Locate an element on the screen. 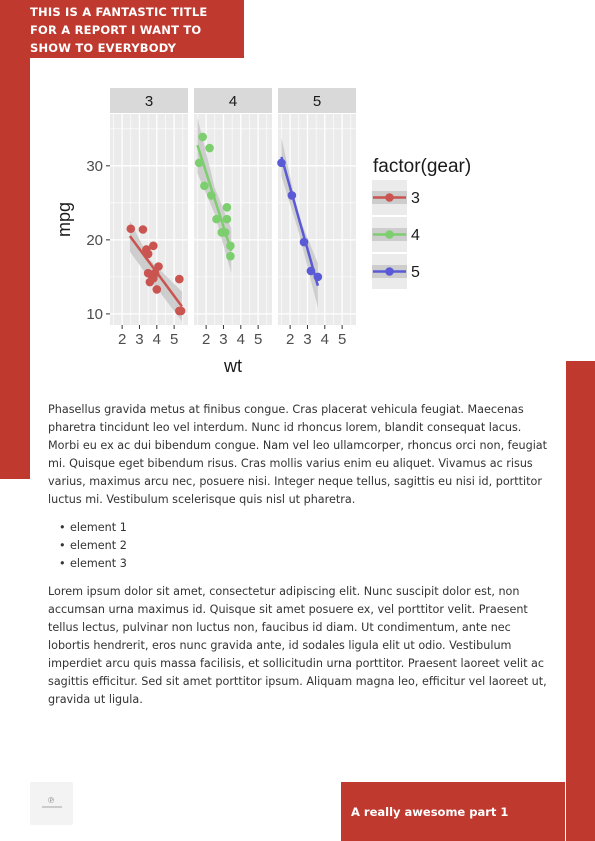  right-accent-bar is located at coordinates (580, 601).